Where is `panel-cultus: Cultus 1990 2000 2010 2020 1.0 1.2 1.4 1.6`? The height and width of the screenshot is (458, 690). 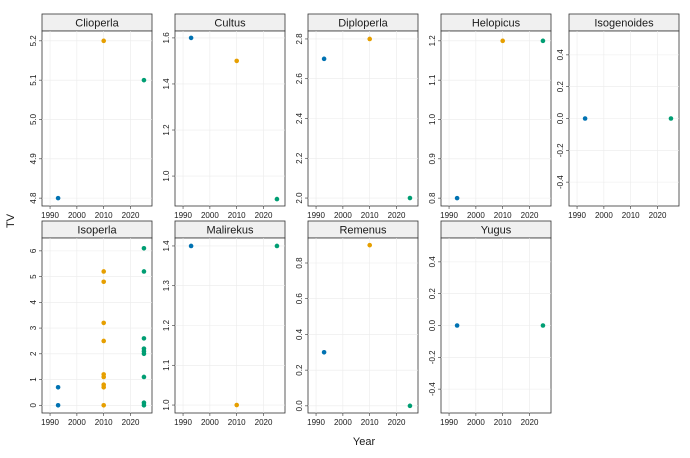
panel-cultus: Cultus 1990 2000 2010 2020 1.0 1.2 1.4 1.6 is located at coordinates (224, 116).